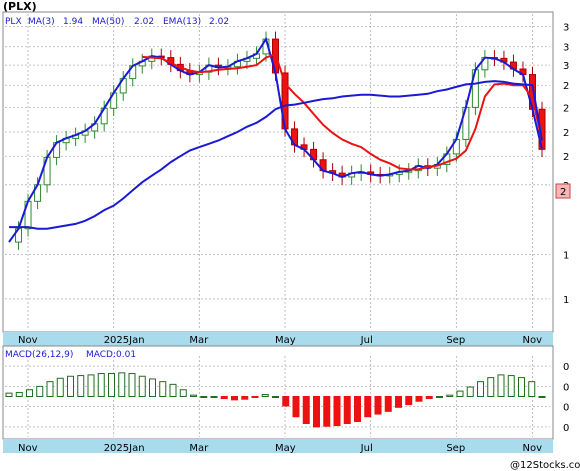 This screenshot has width=580, height=471. I want to click on ema13-value: 2.02, so click(219, 22).